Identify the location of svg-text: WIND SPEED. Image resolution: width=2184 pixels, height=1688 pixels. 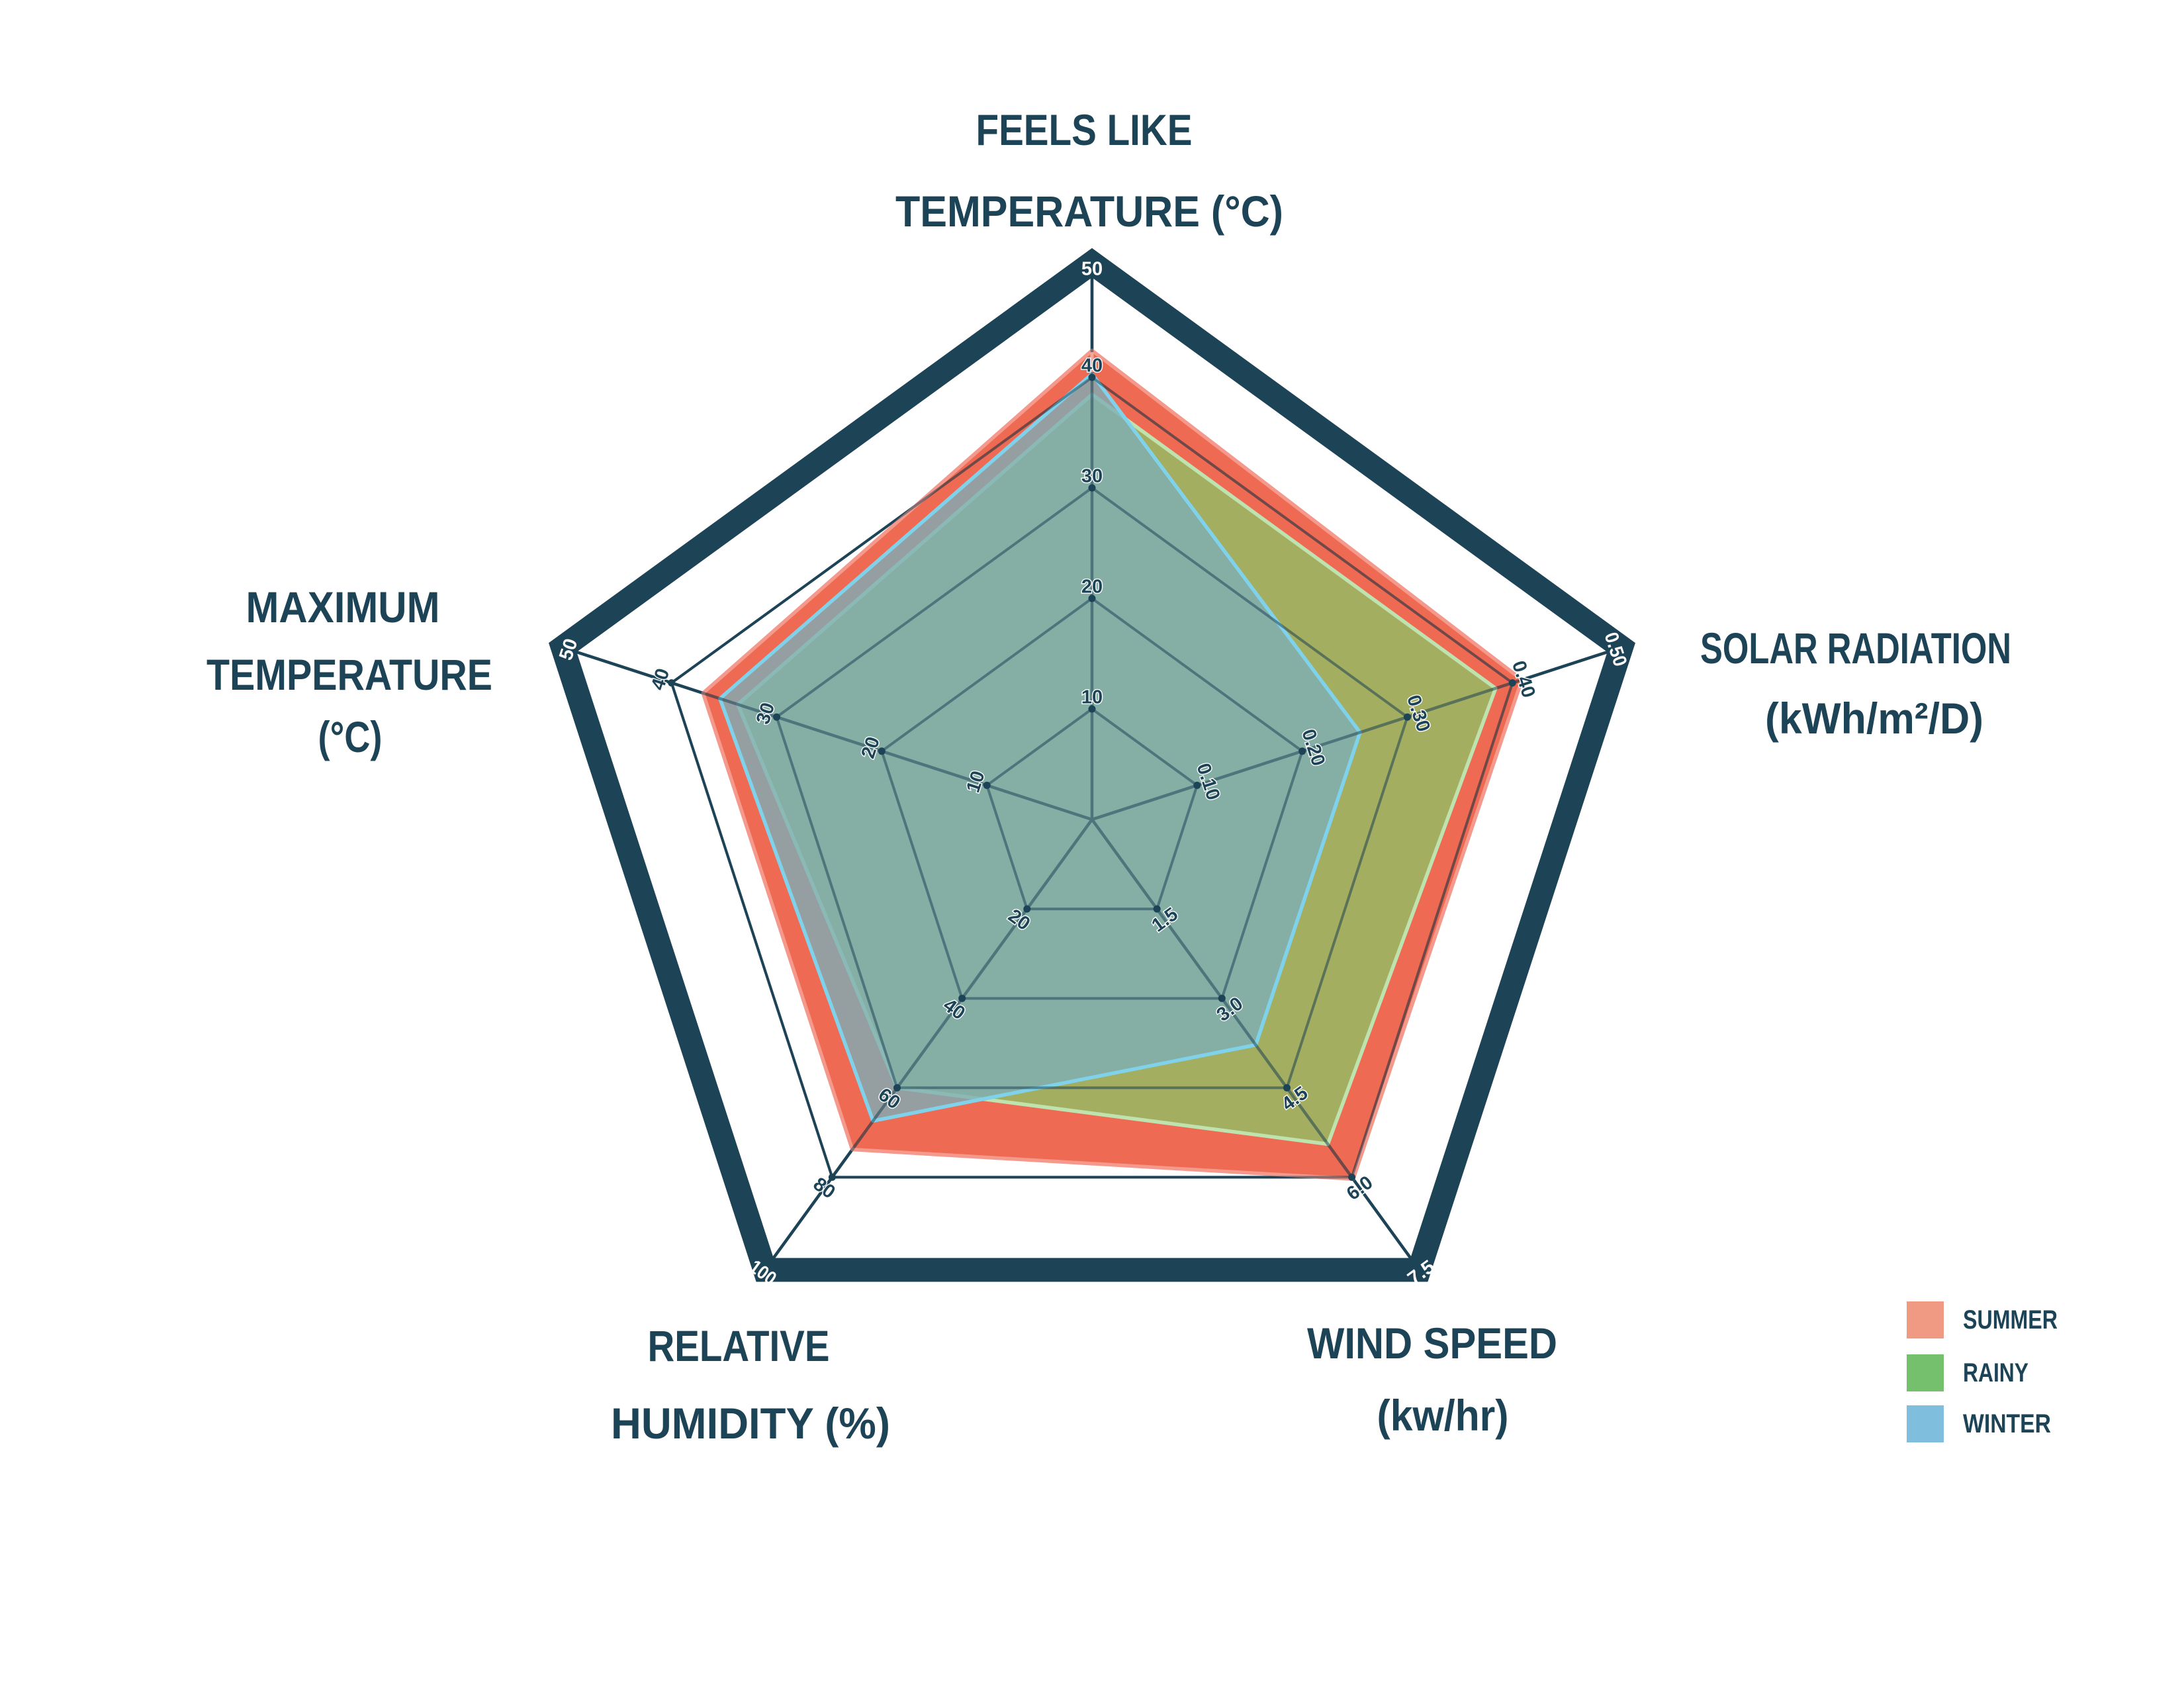
(1432, 1343).